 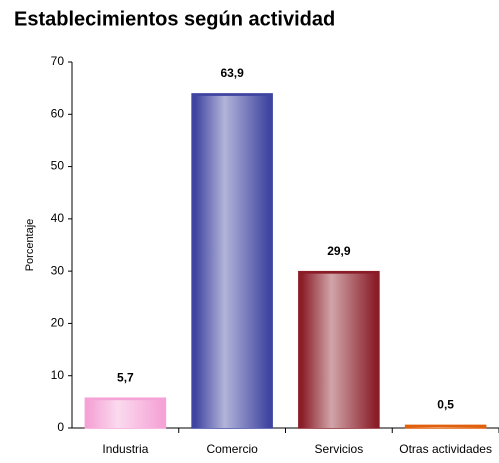 I want to click on y-tick-label: 40, so click(x=58, y=218).